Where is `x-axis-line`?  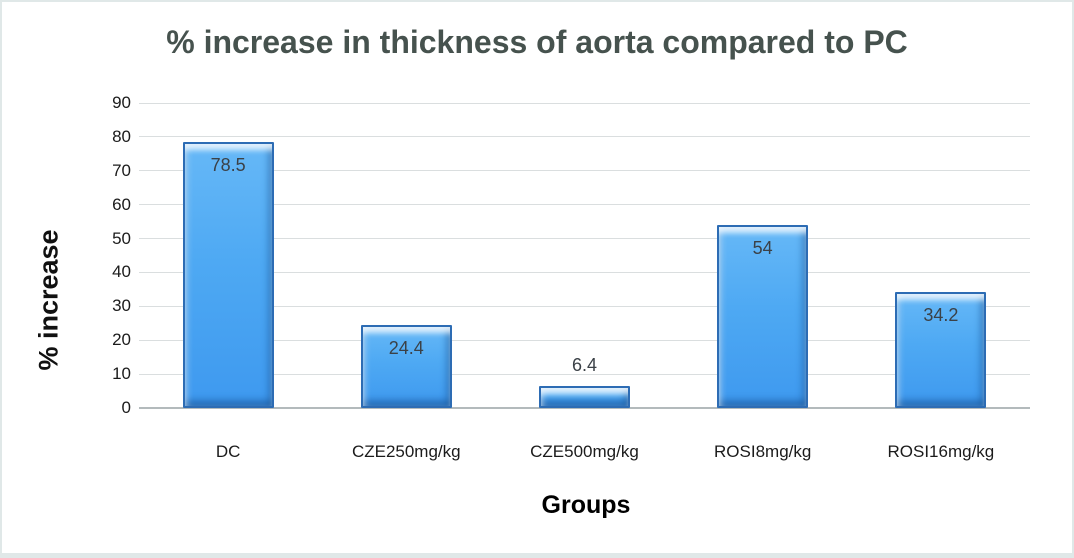
x-axis-line is located at coordinates (584, 408).